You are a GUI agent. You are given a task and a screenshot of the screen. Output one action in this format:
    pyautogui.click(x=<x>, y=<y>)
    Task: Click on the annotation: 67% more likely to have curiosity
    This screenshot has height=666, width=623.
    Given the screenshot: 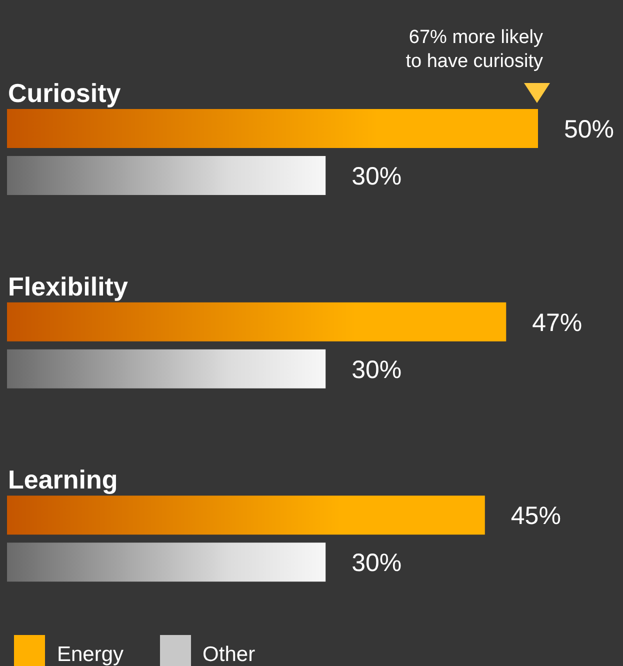 What is the action you would take?
    pyautogui.click(x=475, y=49)
    